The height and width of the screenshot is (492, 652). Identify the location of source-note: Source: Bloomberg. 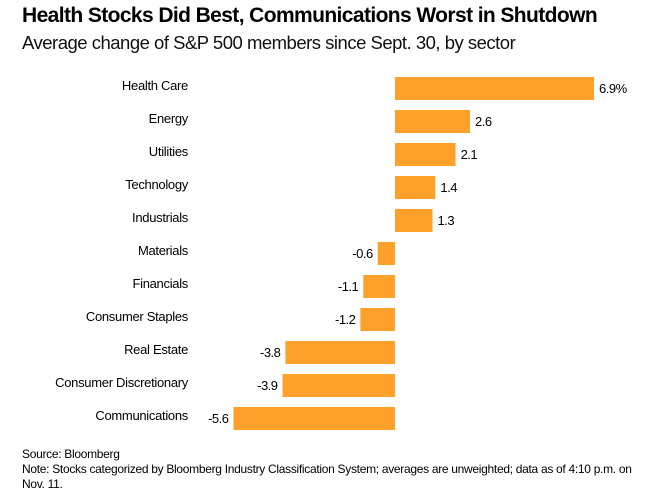
(71, 454).